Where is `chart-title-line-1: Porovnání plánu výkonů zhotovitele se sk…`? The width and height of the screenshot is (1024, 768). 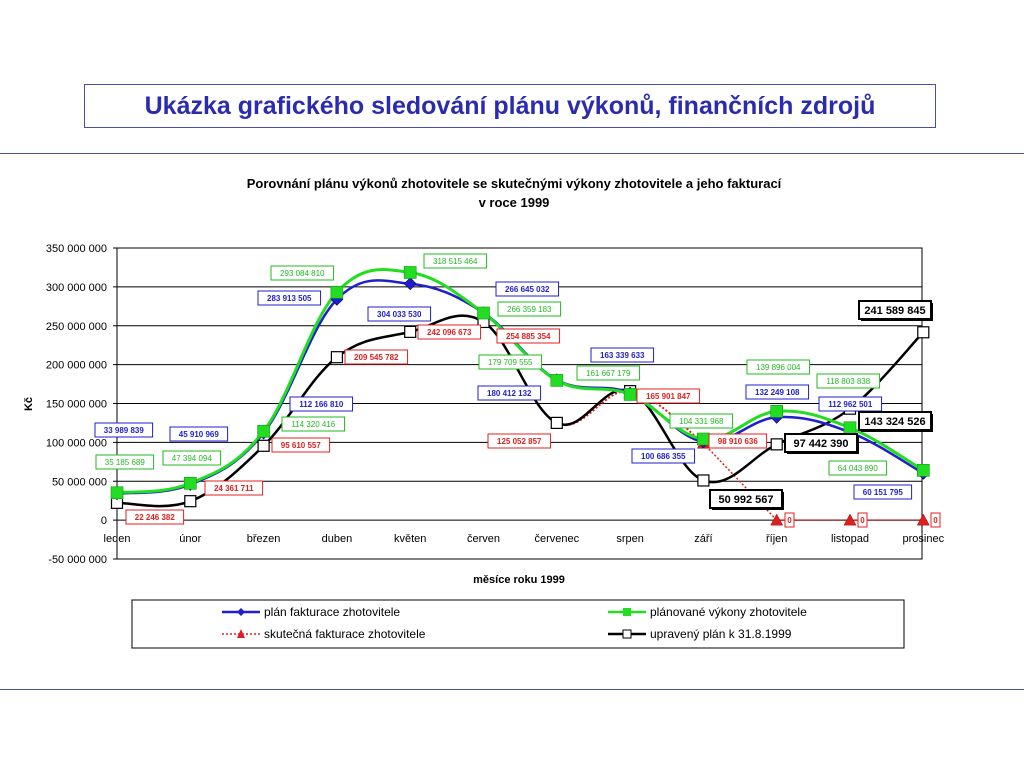
chart-title-line-1: Porovnání plánu výkonů zhotovitele se sk… is located at coordinates (514, 183).